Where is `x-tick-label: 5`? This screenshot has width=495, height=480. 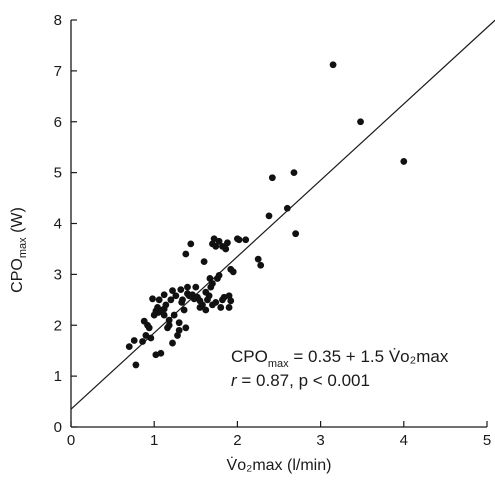 x-tick-label: 5 is located at coordinates (487, 440).